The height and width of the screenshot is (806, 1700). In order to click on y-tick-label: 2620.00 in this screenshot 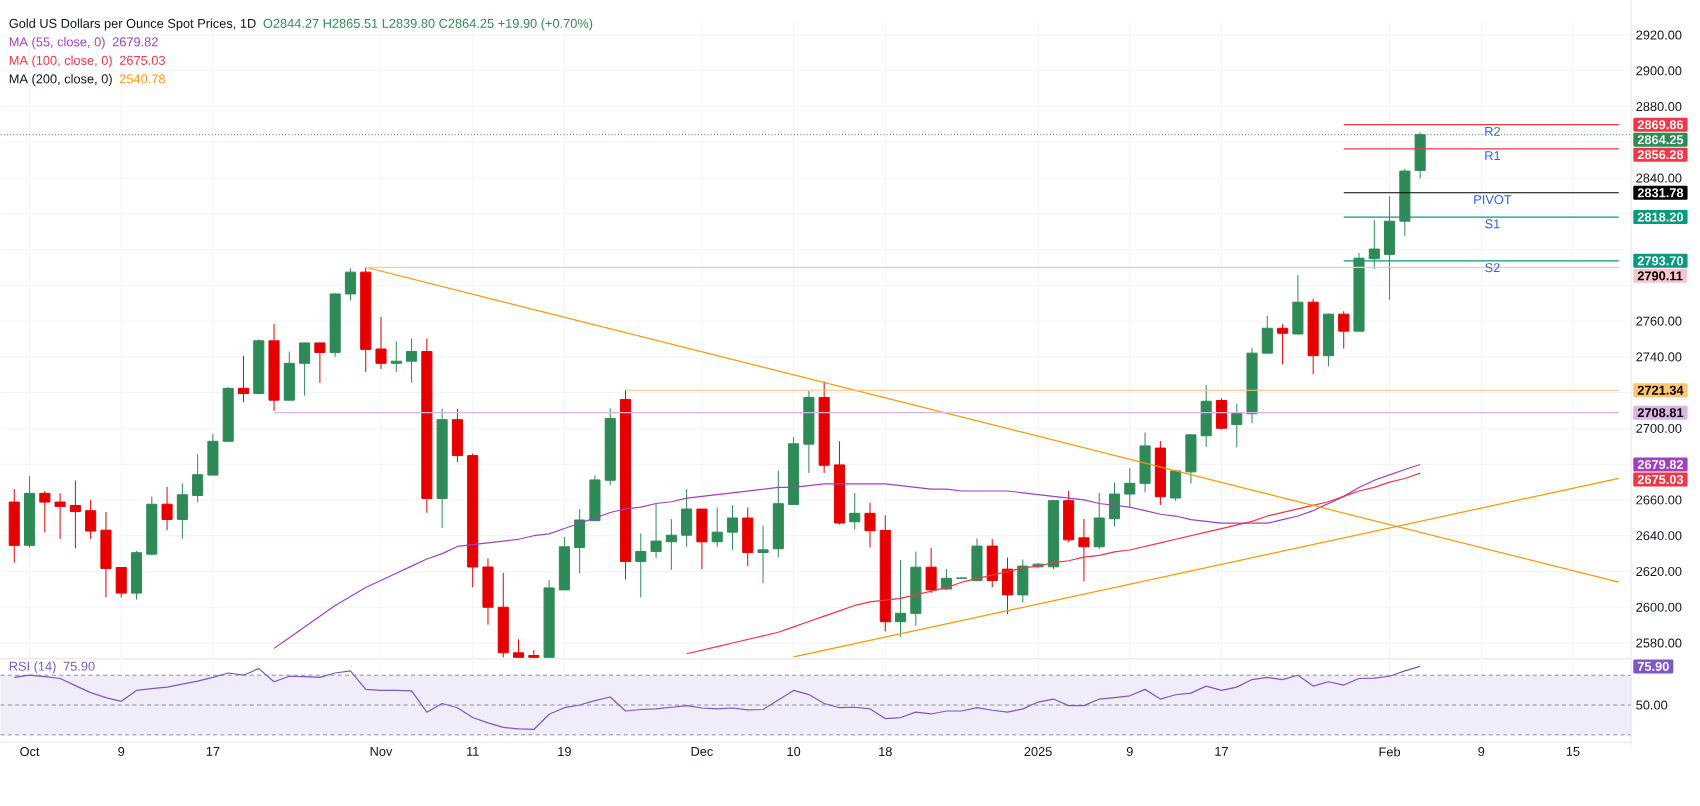, I will do `click(1659, 571)`.